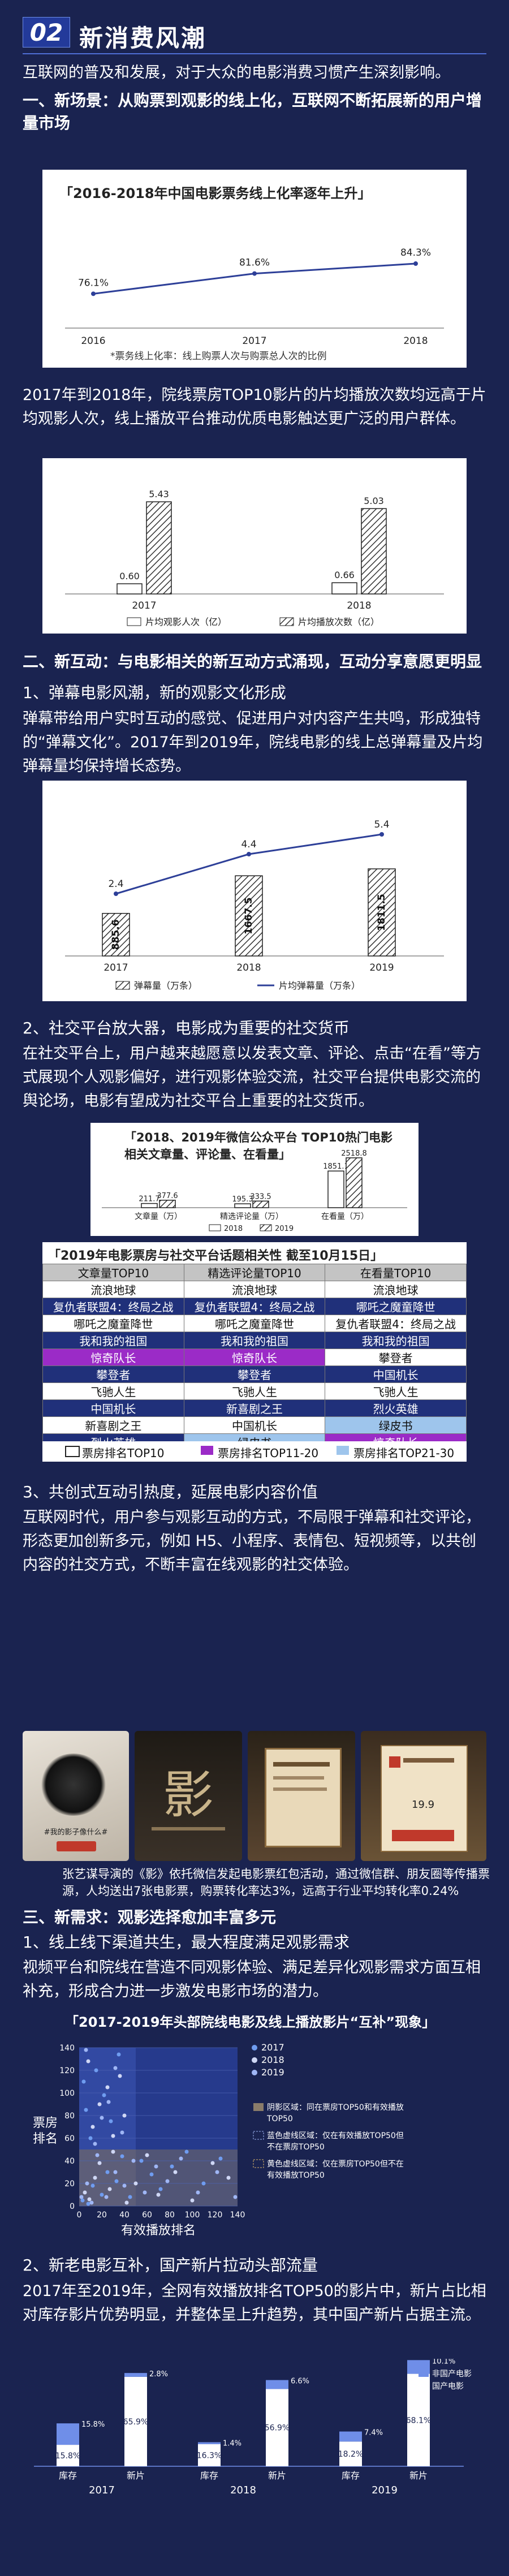 The image size is (509, 2576). Describe the element at coordinates (150, 1917) in the screenshot. I see `s4-heading: 三、新需求：观影选择愈加丰富多元` at that location.